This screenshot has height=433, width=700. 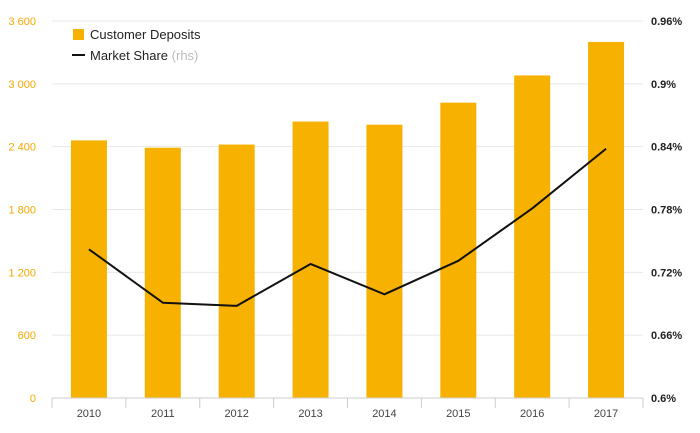 What do you see at coordinates (663, 85) in the screenshot?
I see `right-tick-label: 0.9%` at bounding box center [663, 85].